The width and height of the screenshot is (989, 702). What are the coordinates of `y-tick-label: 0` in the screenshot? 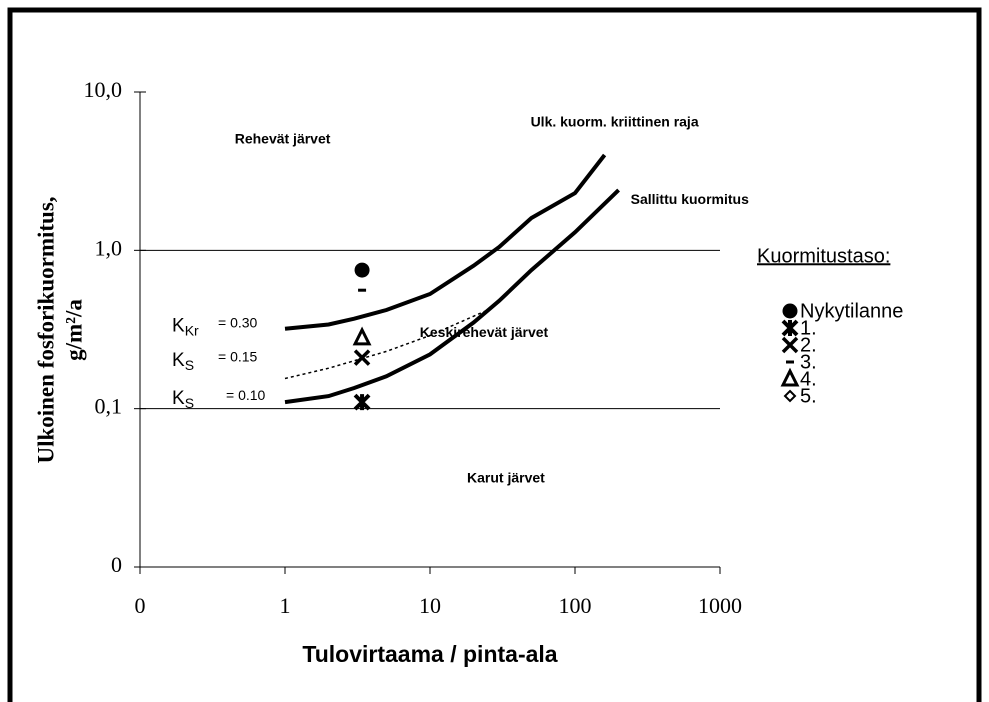 It's located at (116, 564).